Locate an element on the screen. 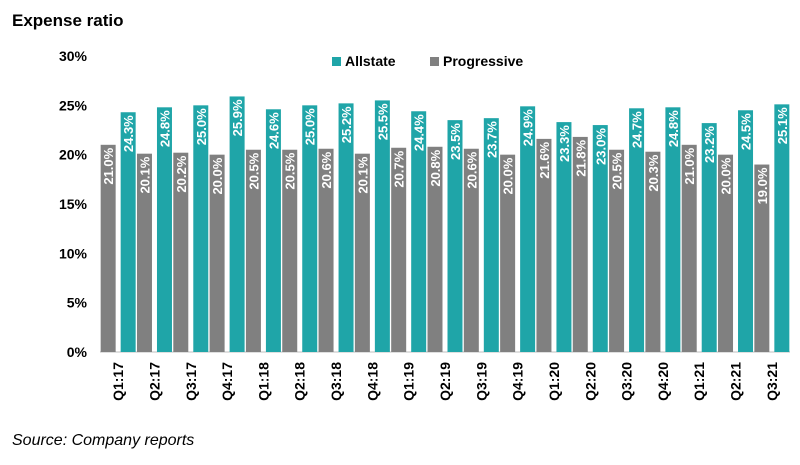 The height and width of the screenshot is (465, 800). progressive-data-label: 21.6% is located at coordinates (544, 159).